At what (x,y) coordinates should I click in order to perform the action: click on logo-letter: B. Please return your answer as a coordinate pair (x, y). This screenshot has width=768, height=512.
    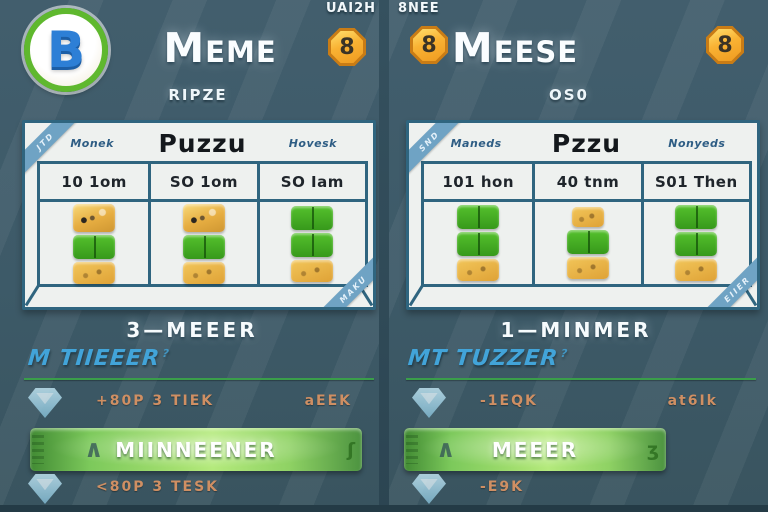
    Looking at the image, I should click on (66, 50).